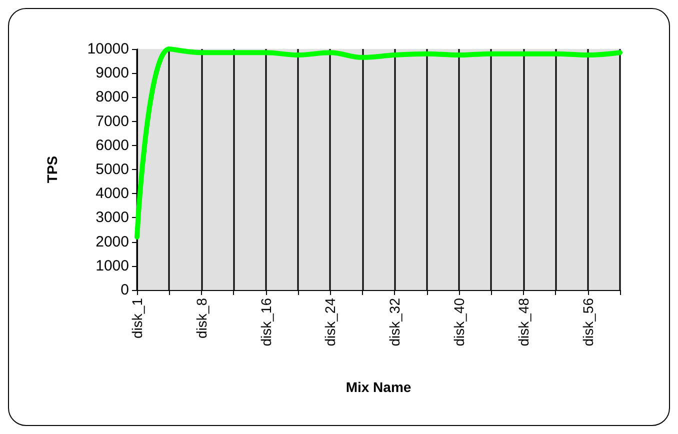  What do you see at coordinates (108, 49) in the screenshot?
I see `y-tick-label: 10000` at bounding box center [108, 49].